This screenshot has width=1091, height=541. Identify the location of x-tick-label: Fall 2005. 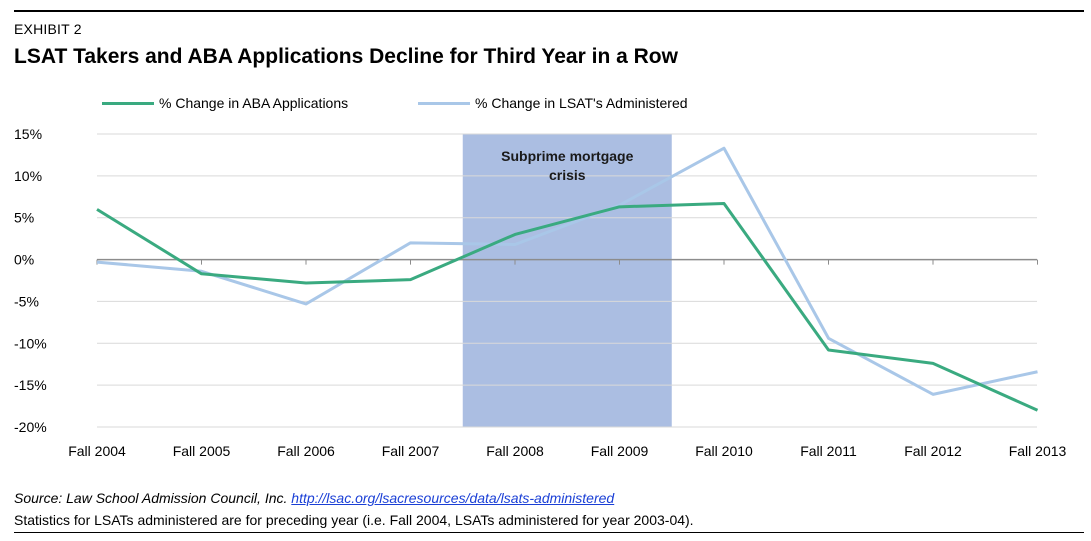
(202, 451).